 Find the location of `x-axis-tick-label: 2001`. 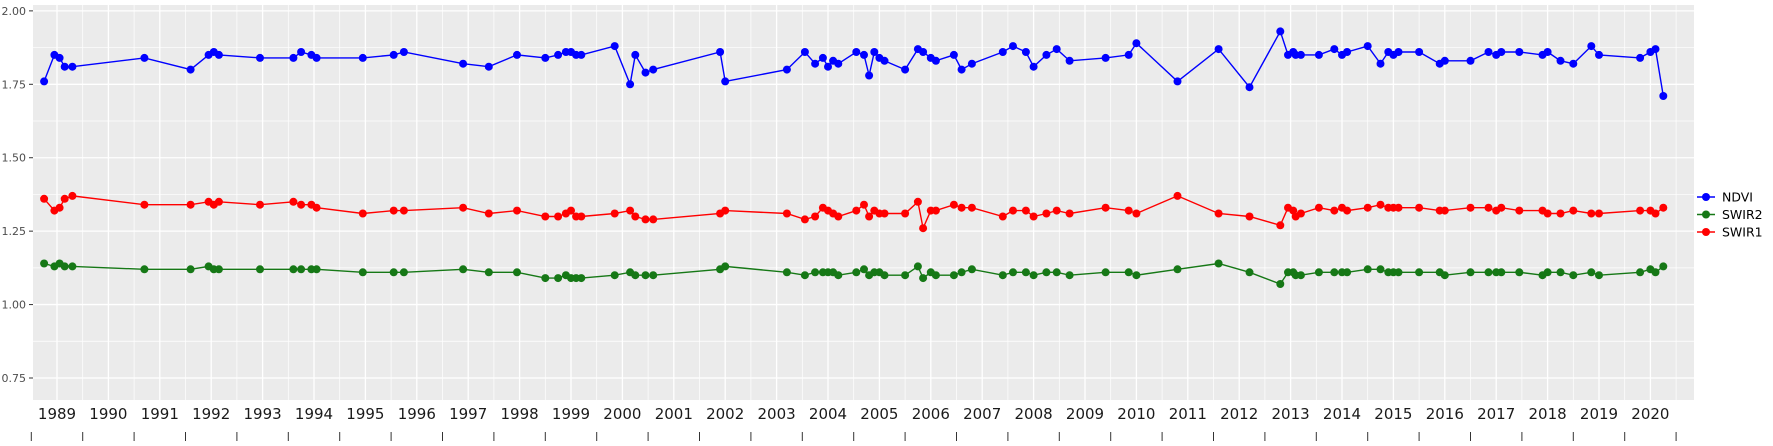

x-axis-tick-label: 2001 is located at coordinates (674, 414).